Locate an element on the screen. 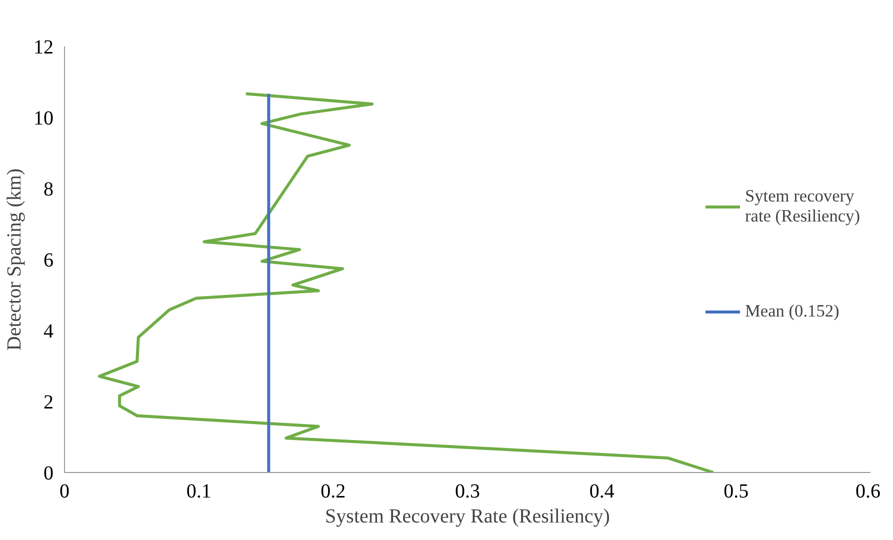 The height and width of the screenshot is (540, 893). y-tick-label: 12 is located at coordinates (44, 47).